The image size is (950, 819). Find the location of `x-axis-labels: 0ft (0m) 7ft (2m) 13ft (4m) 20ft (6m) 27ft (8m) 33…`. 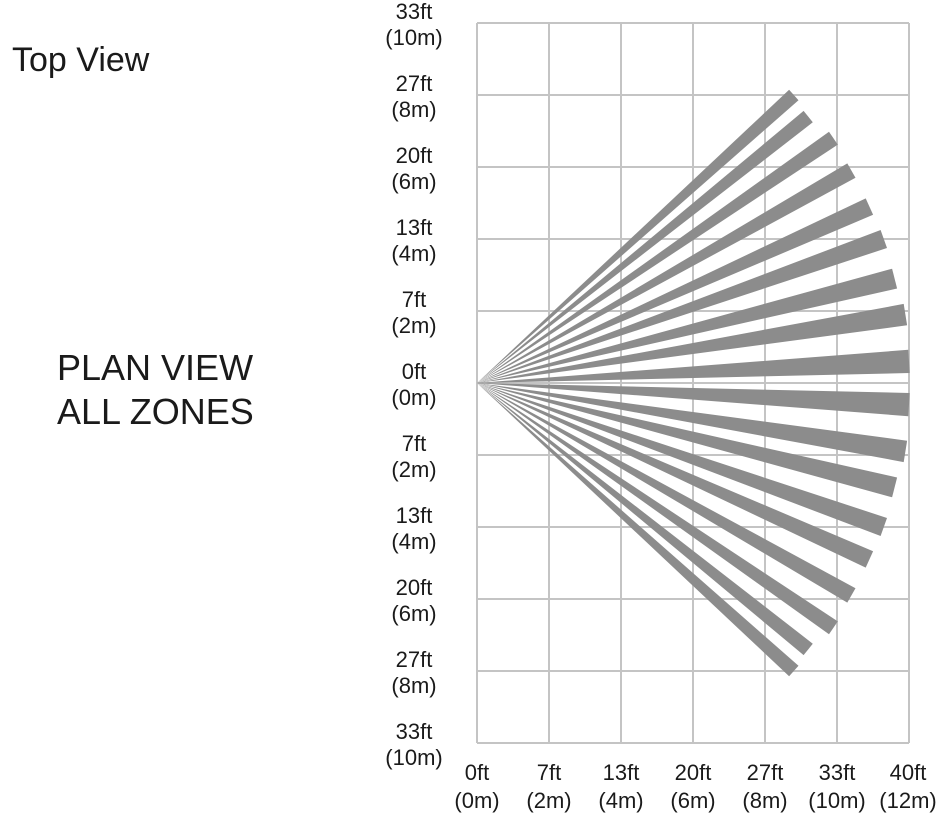

x-axis-labels: 0ft (0m) 7ft (2m) 13ft (4m) 20ft (6m) 27ft (8m) 33… is located at coordinates (695, 786).